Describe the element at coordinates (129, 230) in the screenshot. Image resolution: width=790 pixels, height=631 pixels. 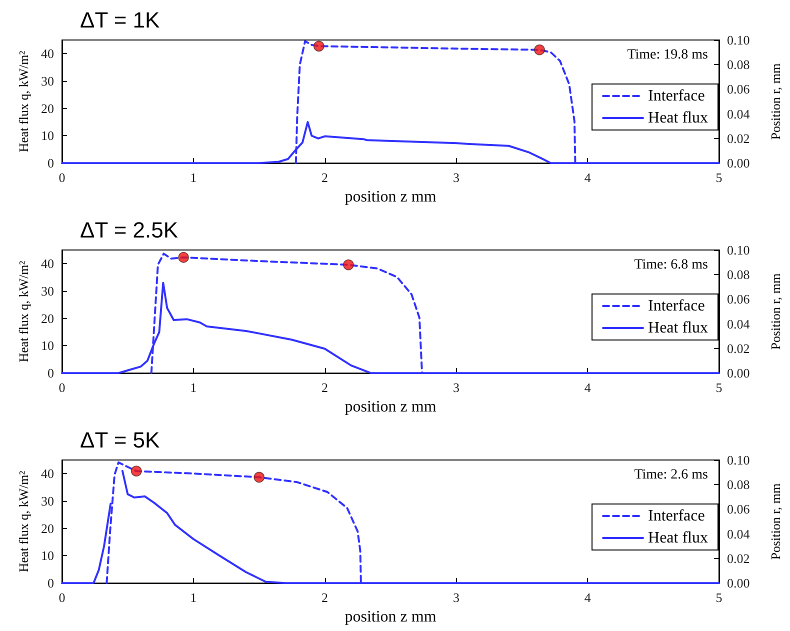
I see `chart-title: ΔT = 2.5K` at that location.